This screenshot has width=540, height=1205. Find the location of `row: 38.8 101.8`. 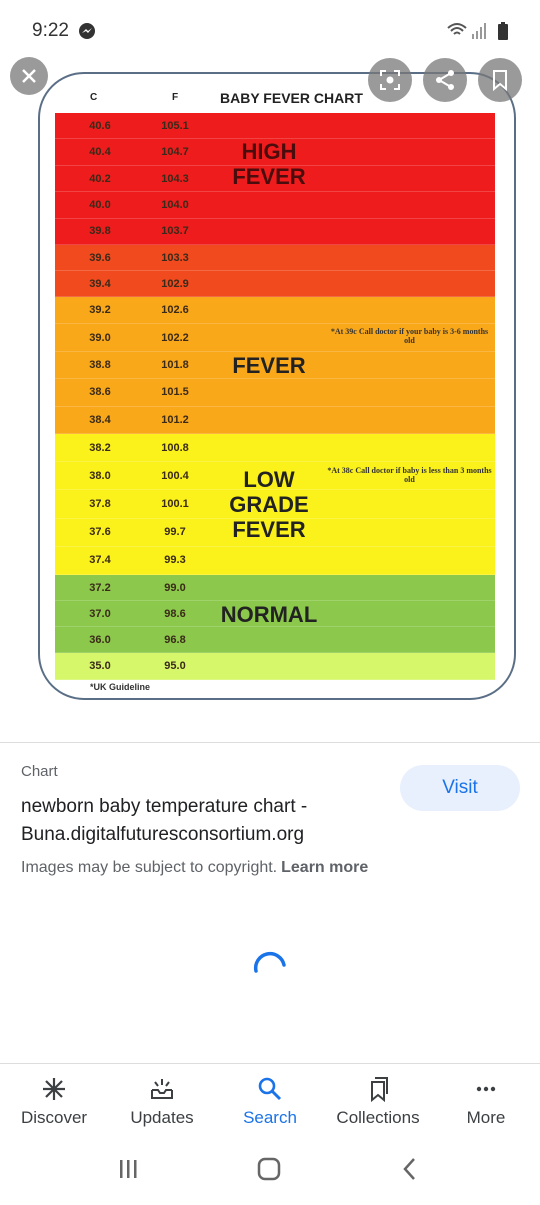

row: 38.8 101.8 is located at coordinates (275, 366).